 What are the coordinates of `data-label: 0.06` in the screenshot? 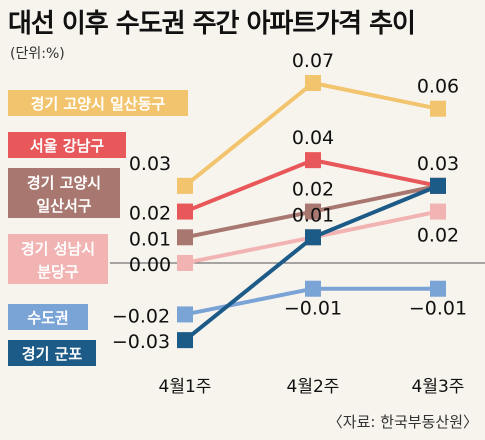 It's located at (438, 87).